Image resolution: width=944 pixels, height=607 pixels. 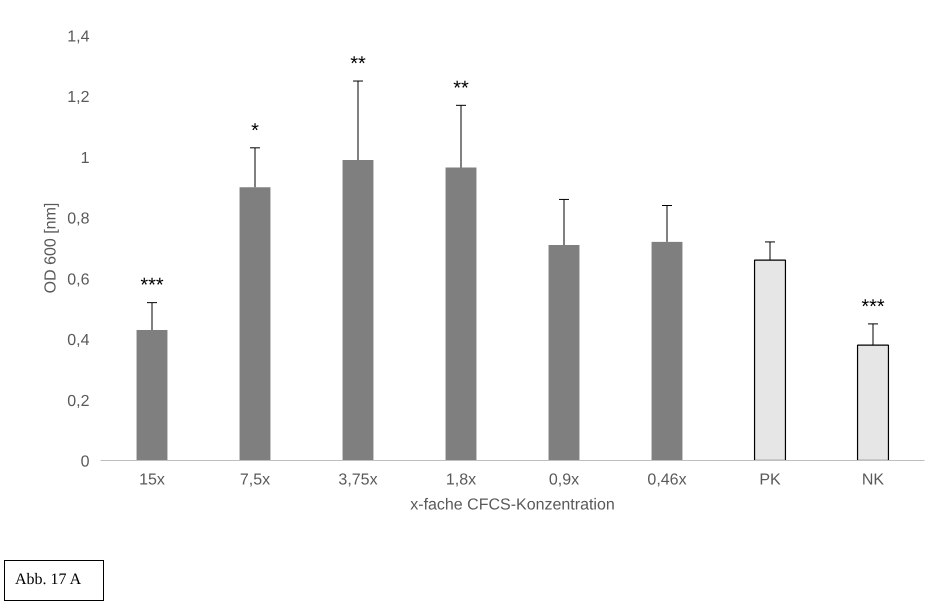 I want to click on y-tick-label: 0, so click(x=85, y=462).